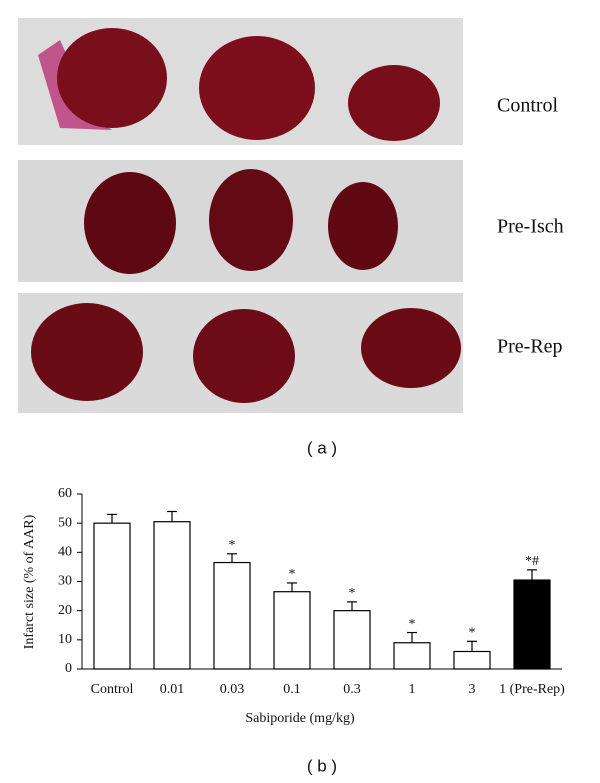  What do you see at coordinates (322, 765) in the screenshot?
I see `panel-label: ( b )` at bounding box center [322, 765].